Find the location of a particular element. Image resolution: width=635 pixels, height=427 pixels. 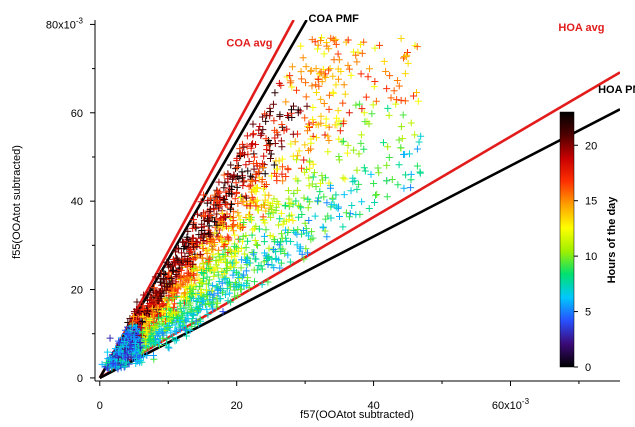

reference-line-label: COA PMF is located at coordinates (334, 19).